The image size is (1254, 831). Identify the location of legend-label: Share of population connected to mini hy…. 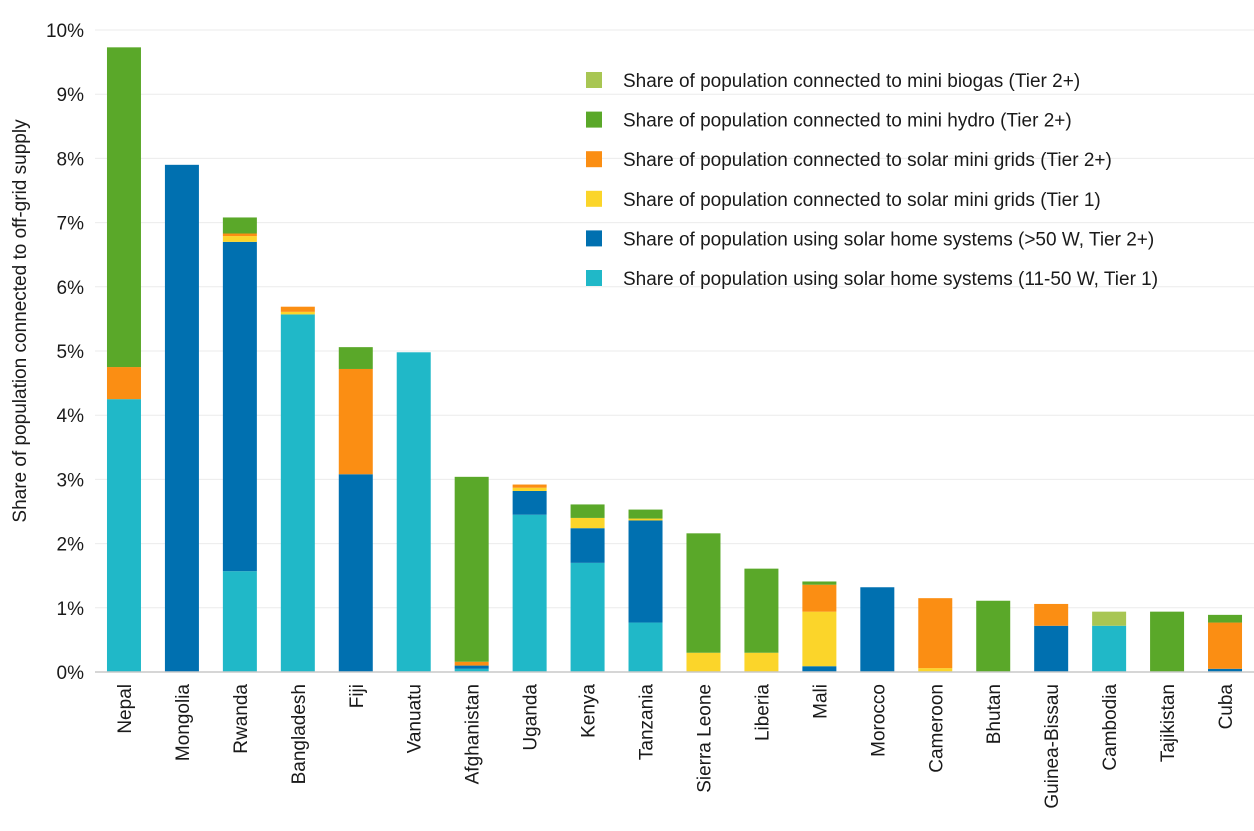
(847, 121).